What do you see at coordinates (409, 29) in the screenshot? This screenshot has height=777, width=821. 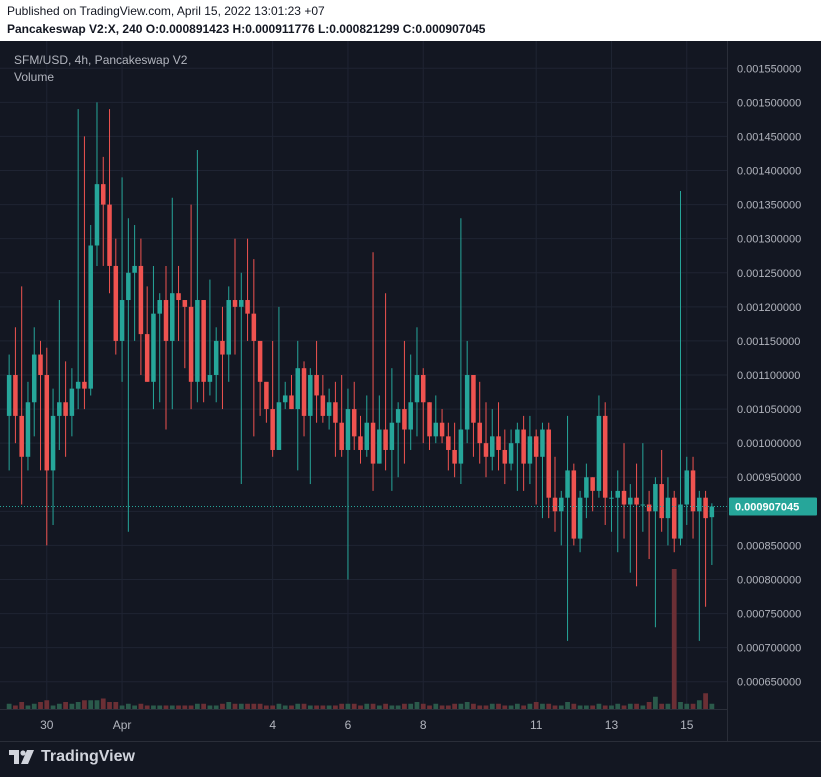 I see `close-label: C:` at bounding box center [409, 29].